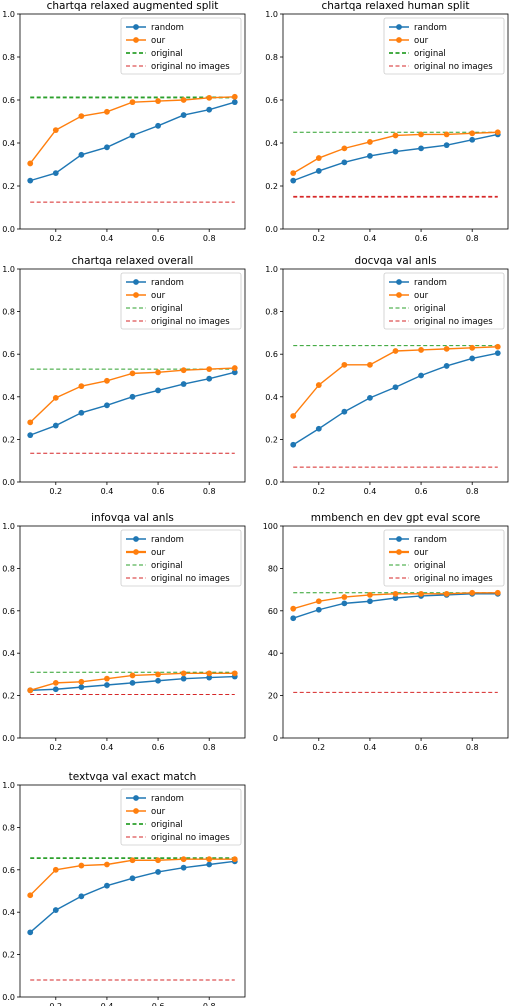 The width and height of the screenshot is (512, 1006). What do you see at coordinates (399, 27) in the screenshot?
I see `legend-marker-random` at bounding box center [399, 27].